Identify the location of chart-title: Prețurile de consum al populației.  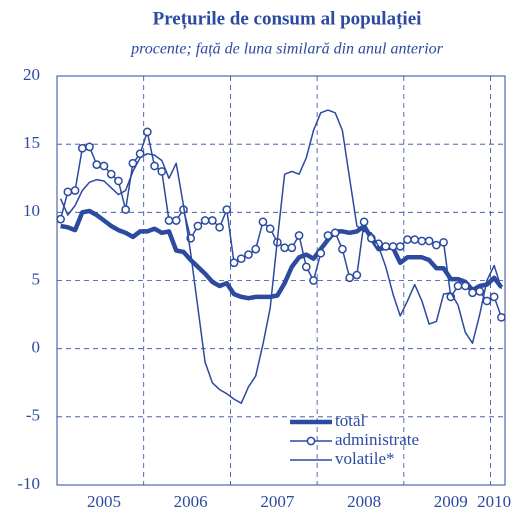
(287, 18).